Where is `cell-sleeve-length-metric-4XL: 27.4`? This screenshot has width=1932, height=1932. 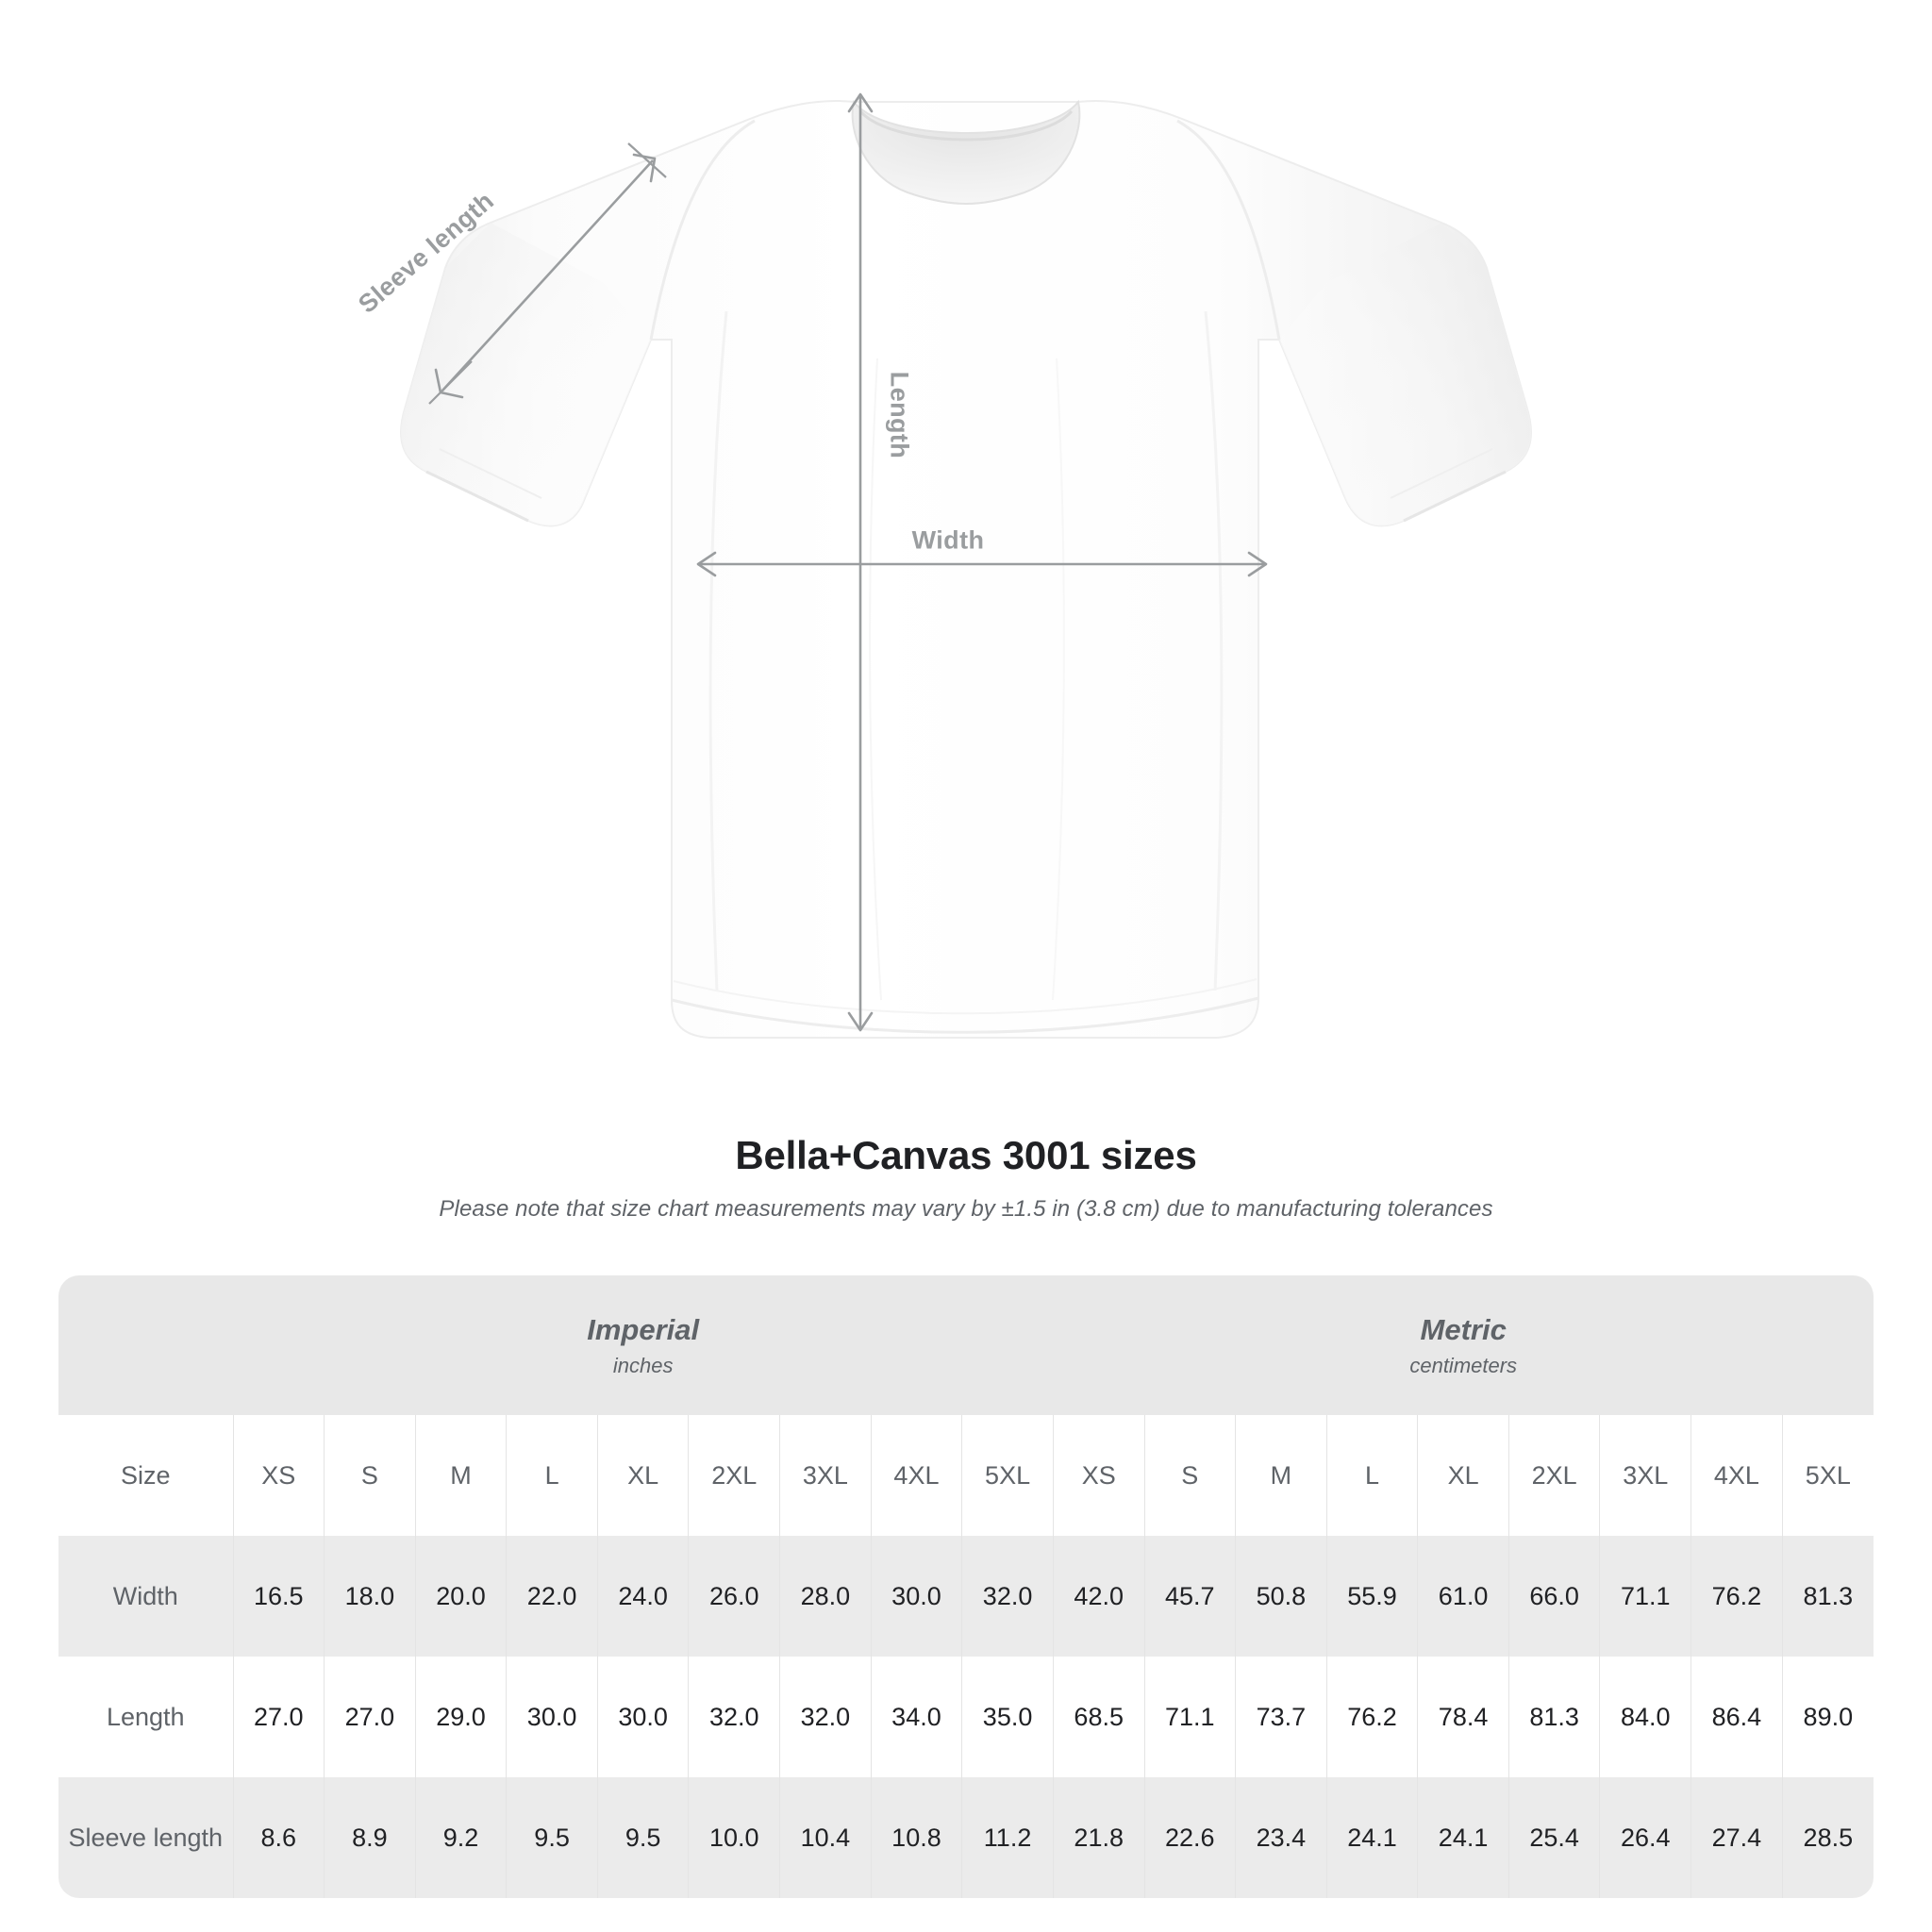
cell-sleeve-length-metric-4XL: 27.4 is located at coordinates (1736, 1838).